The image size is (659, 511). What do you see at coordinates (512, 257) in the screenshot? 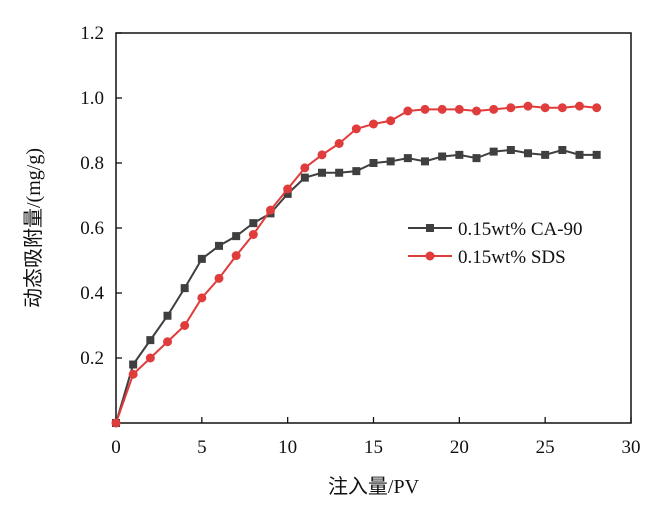
I see `legend-label: 0.15wt% SDS` at bounding box center [512, 257].